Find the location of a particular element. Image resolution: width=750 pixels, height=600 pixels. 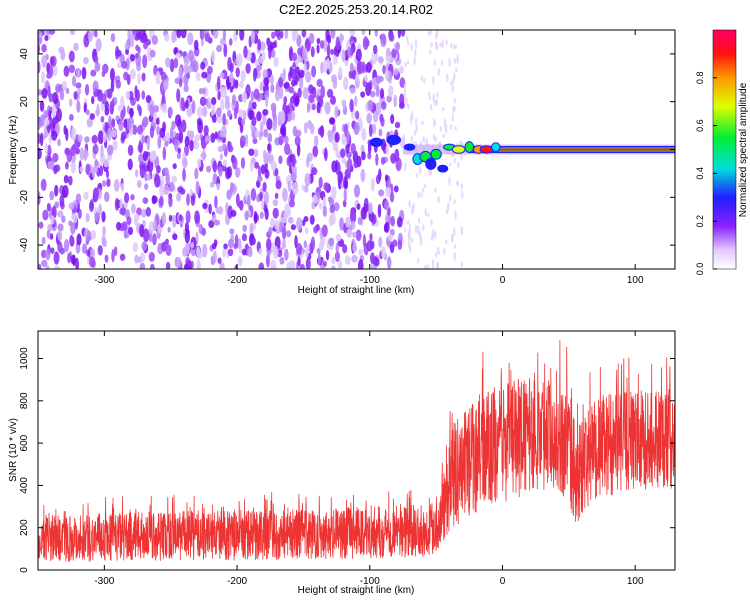

y-tick-label: 200 is located at coordinates (24, 527).